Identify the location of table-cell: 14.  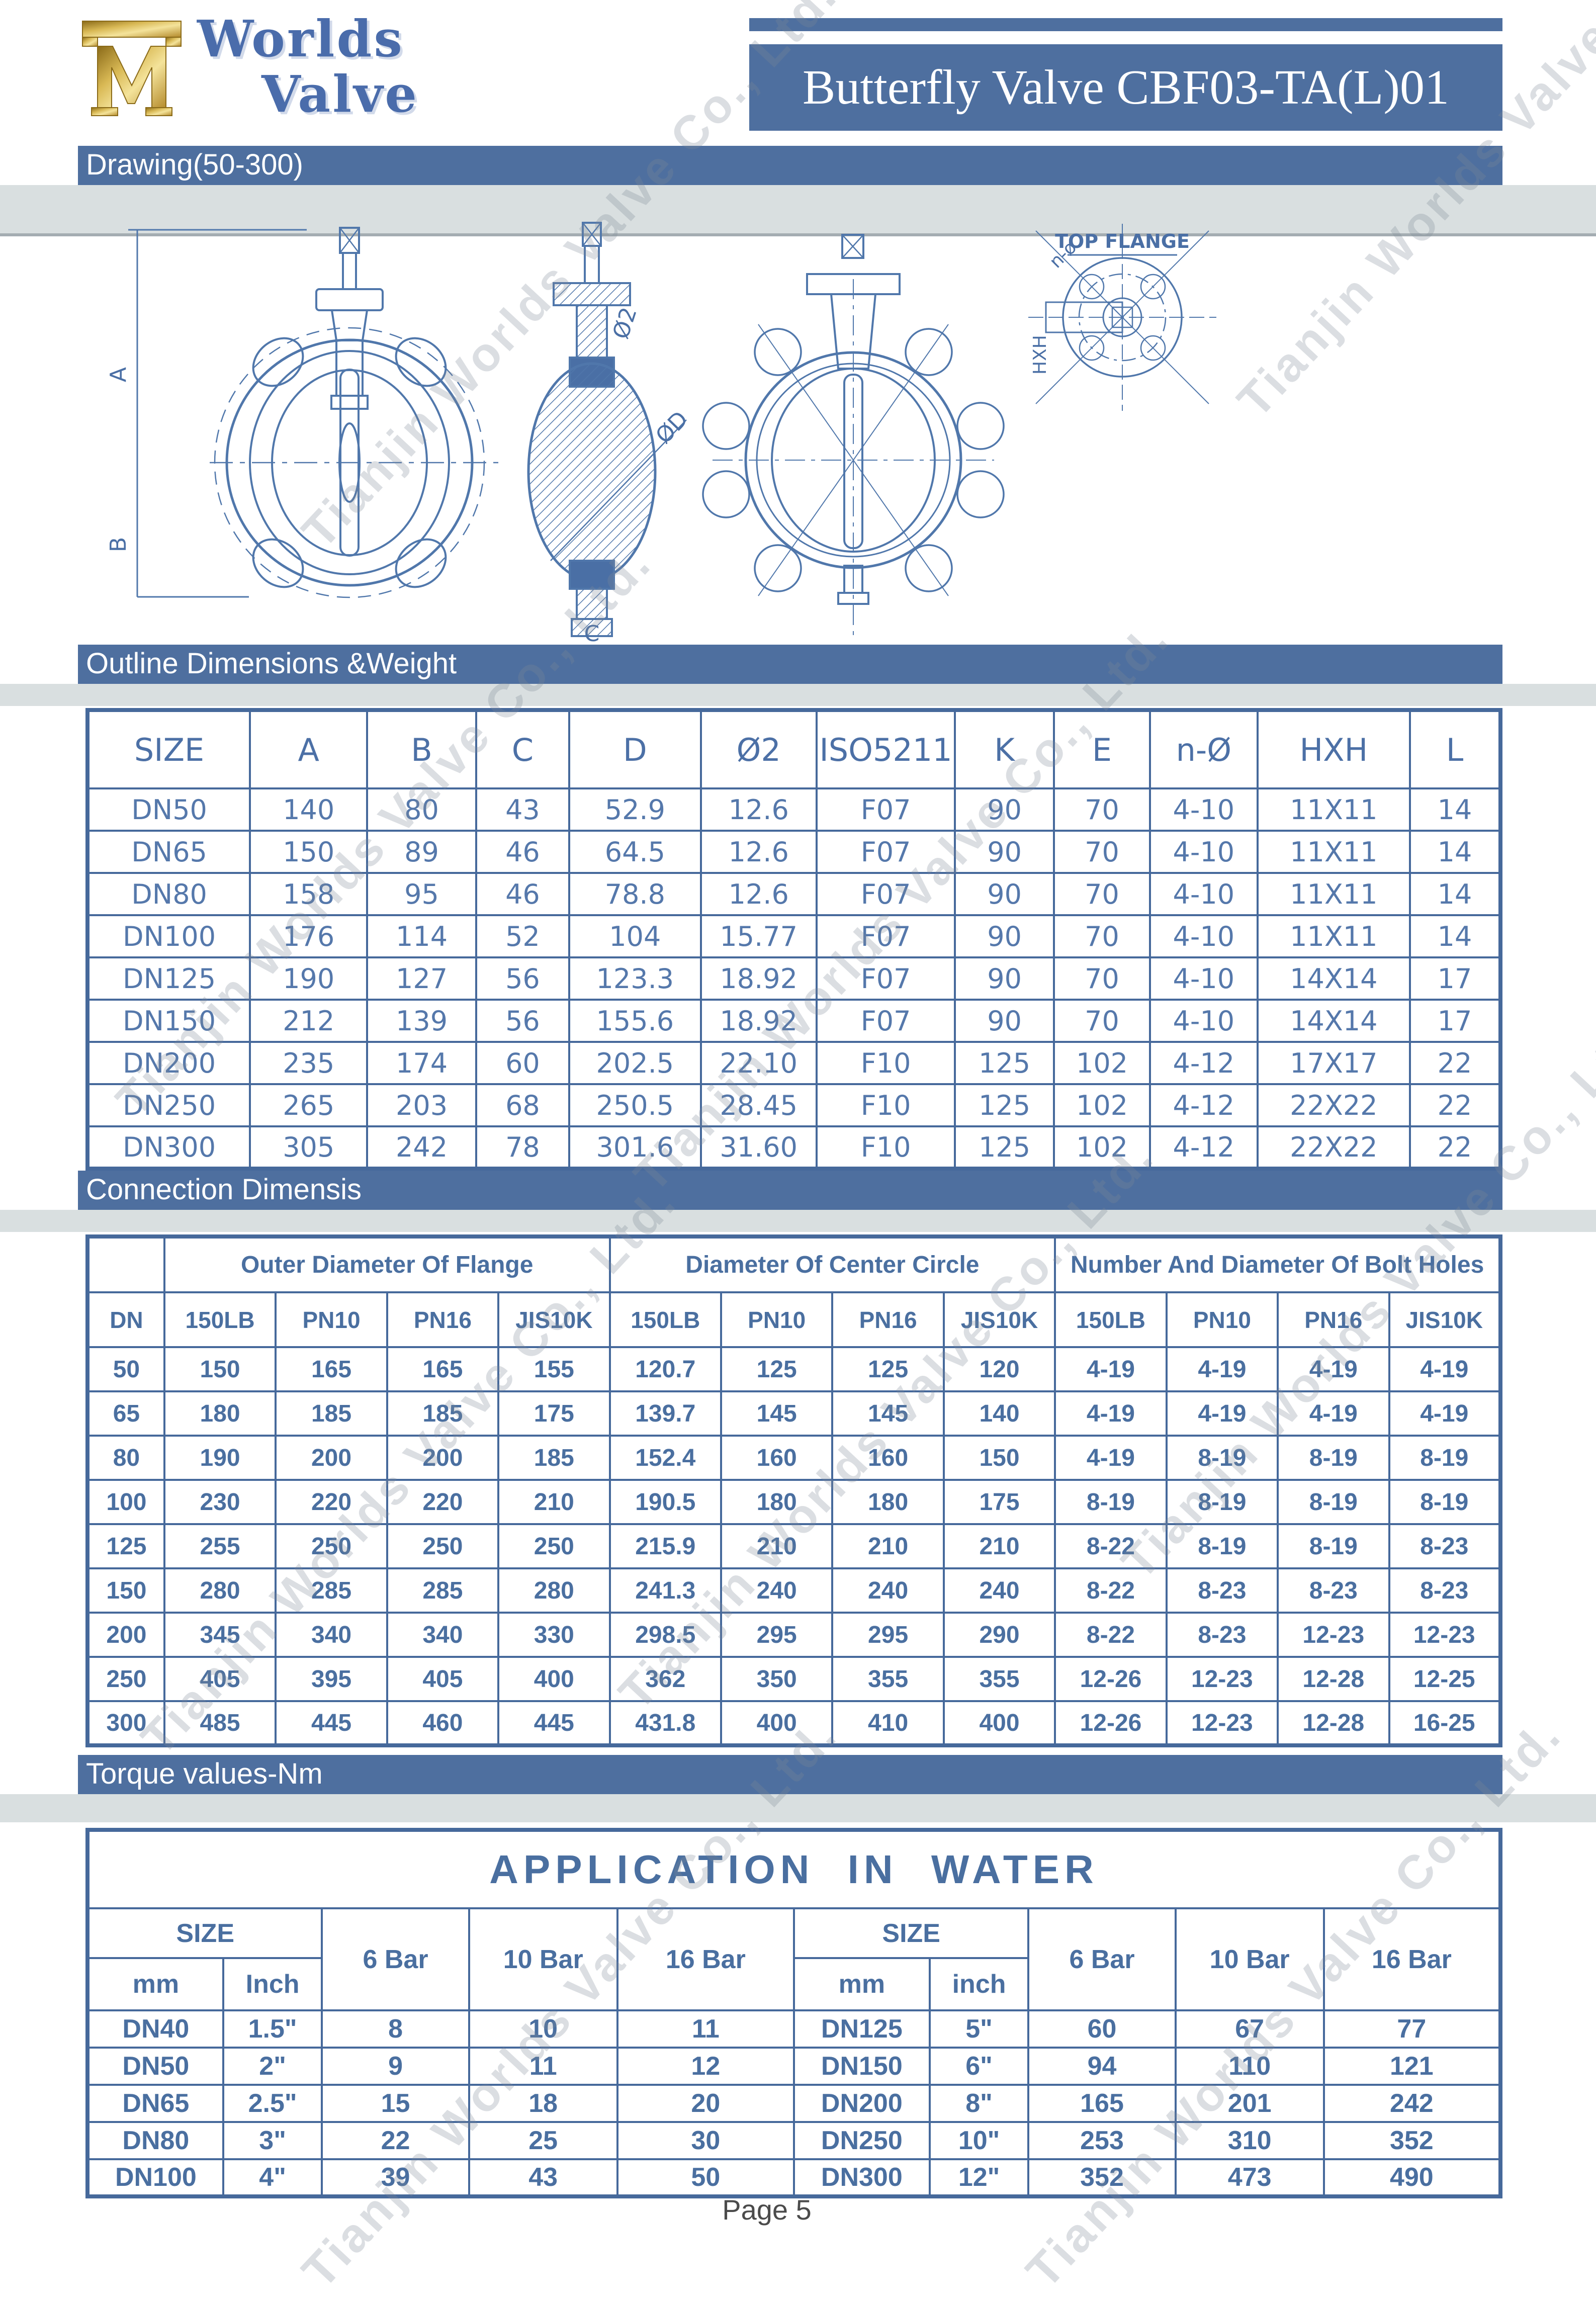
(1455, 809).